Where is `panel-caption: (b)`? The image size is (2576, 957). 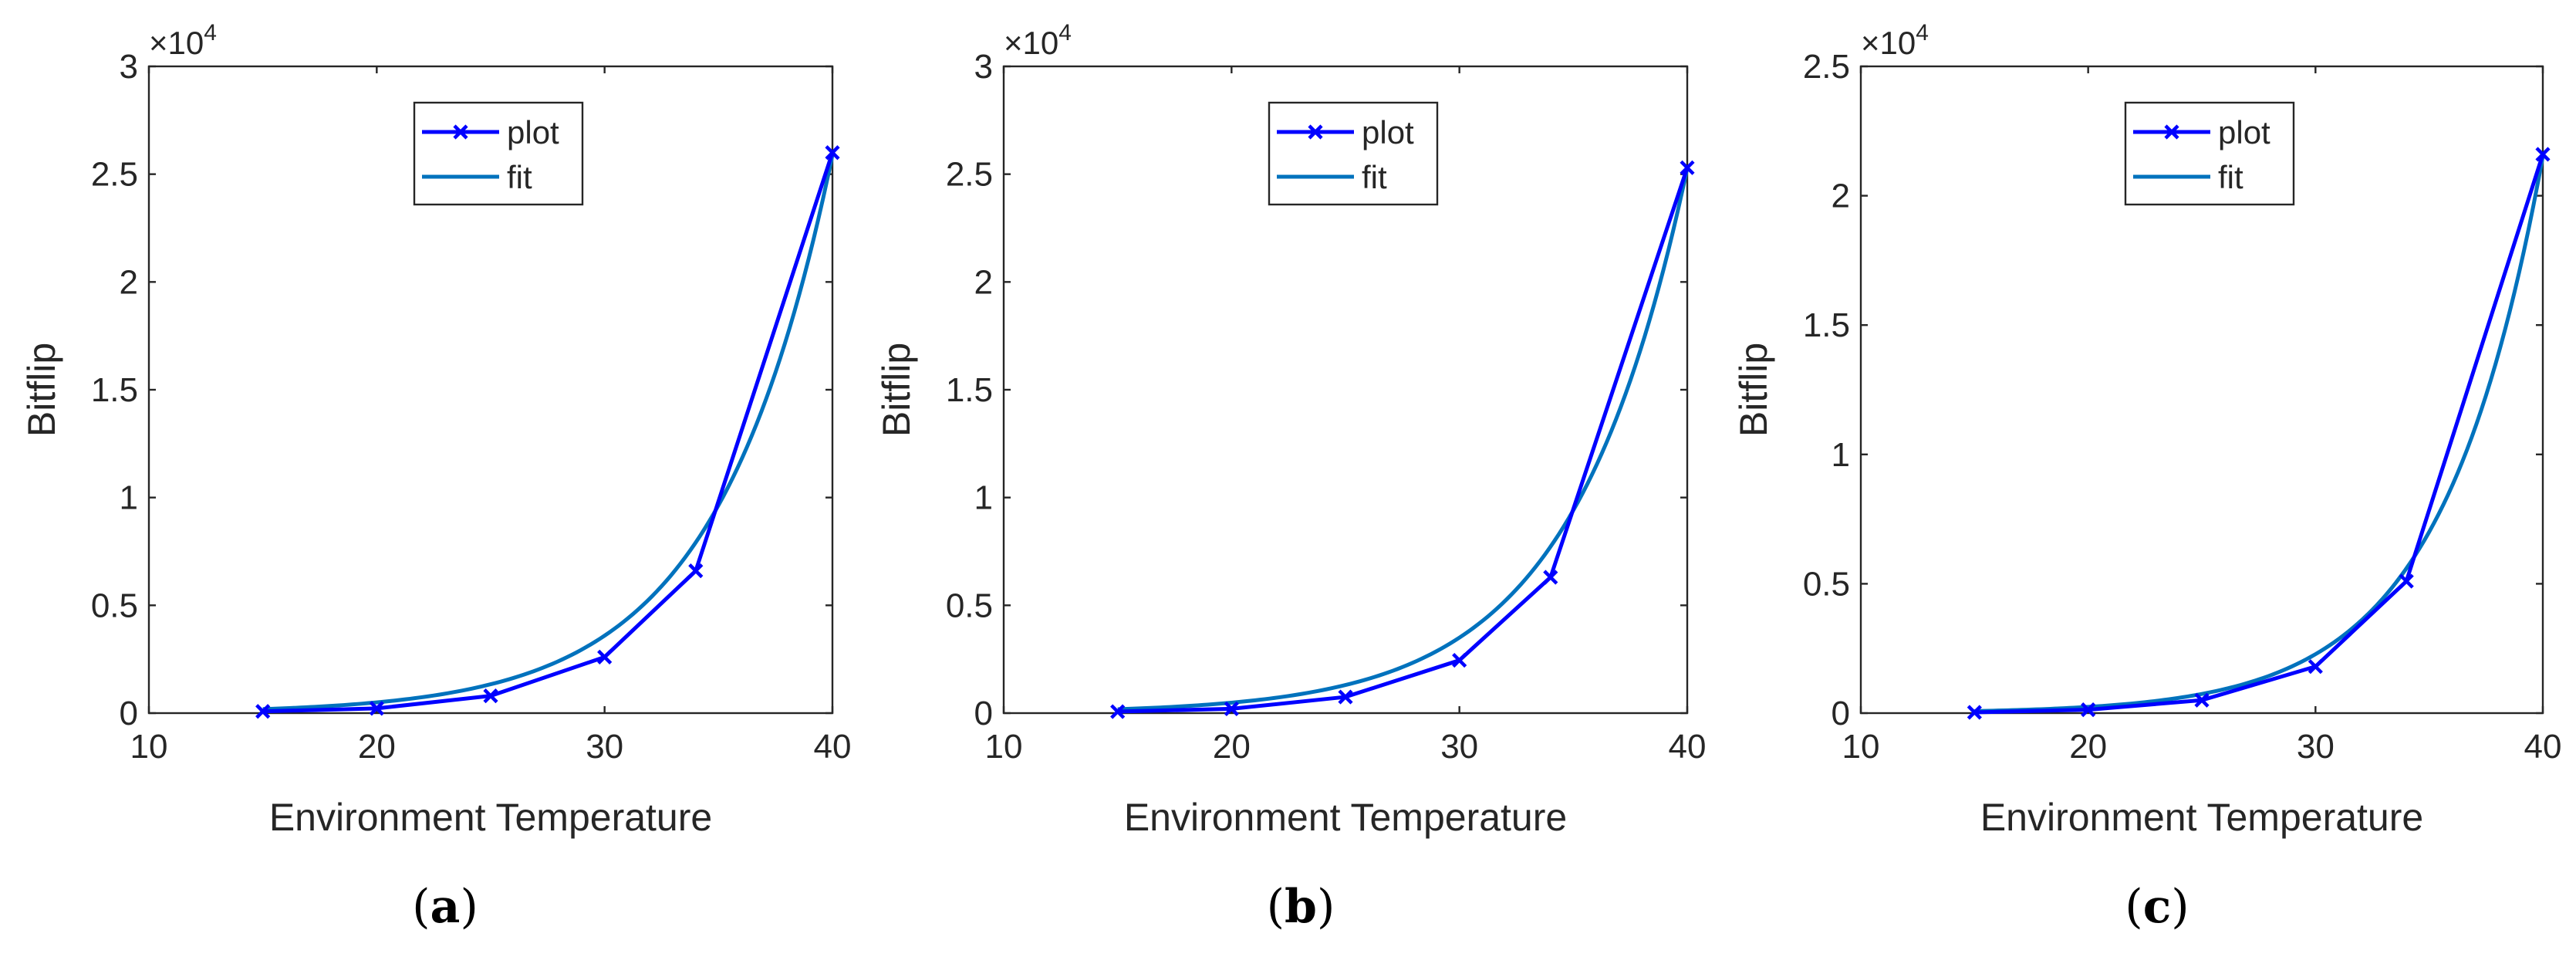
panel-caption: (b) is located at coordinates (1301, 907).